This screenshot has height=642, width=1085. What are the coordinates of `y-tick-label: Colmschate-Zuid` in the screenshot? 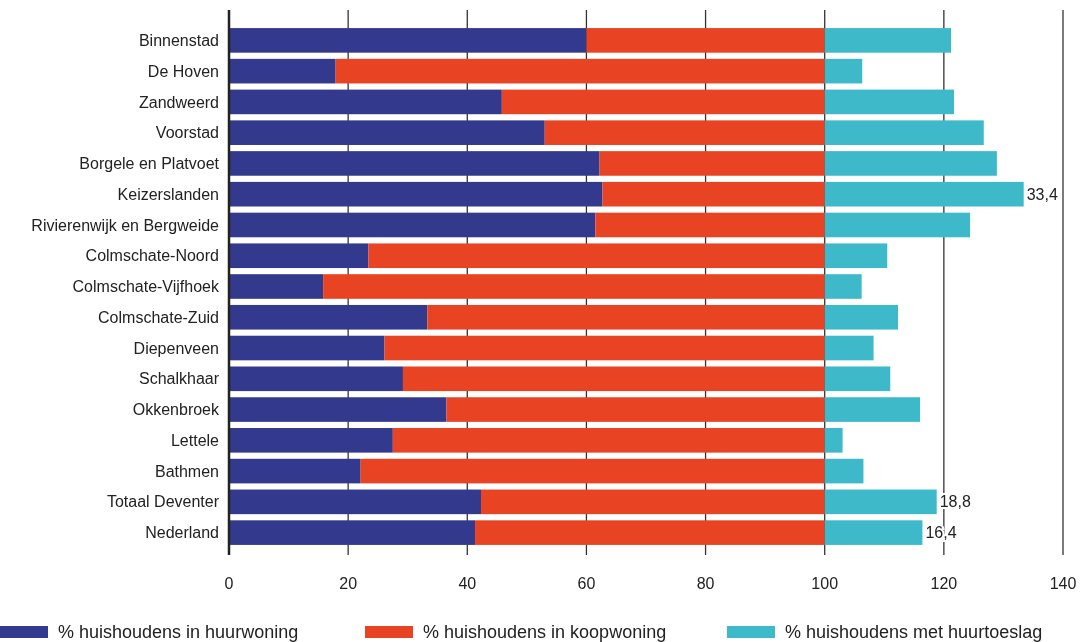 It's located at (158, 317).